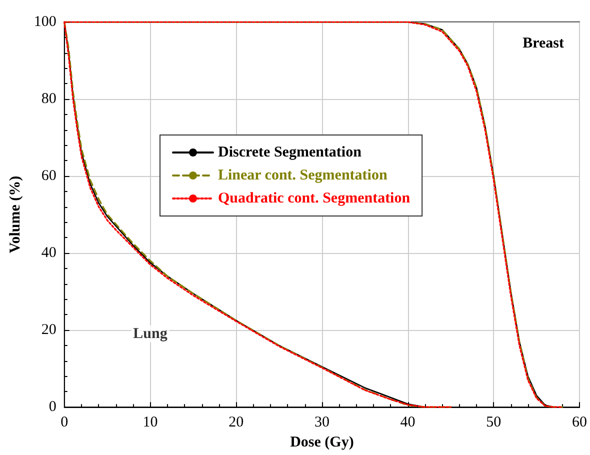  What do you see at coordinates (543, 44) in the screenshot?
I see `annotation: Breast` at bounding box center [543, 44].